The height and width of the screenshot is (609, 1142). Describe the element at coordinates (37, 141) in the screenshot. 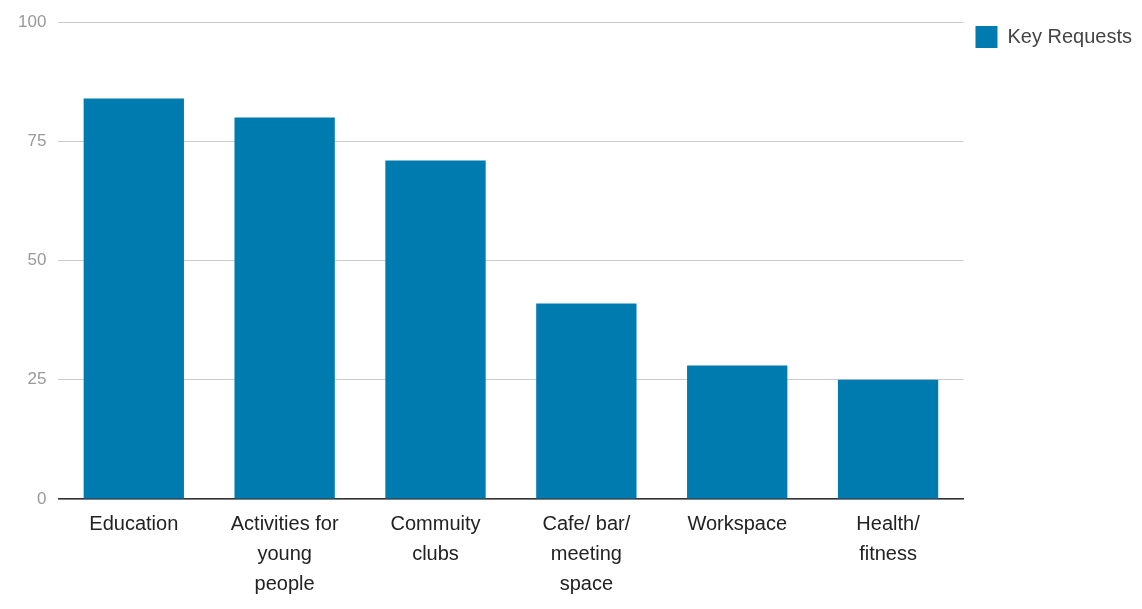

I see `y-tick-label: 75` at that location.